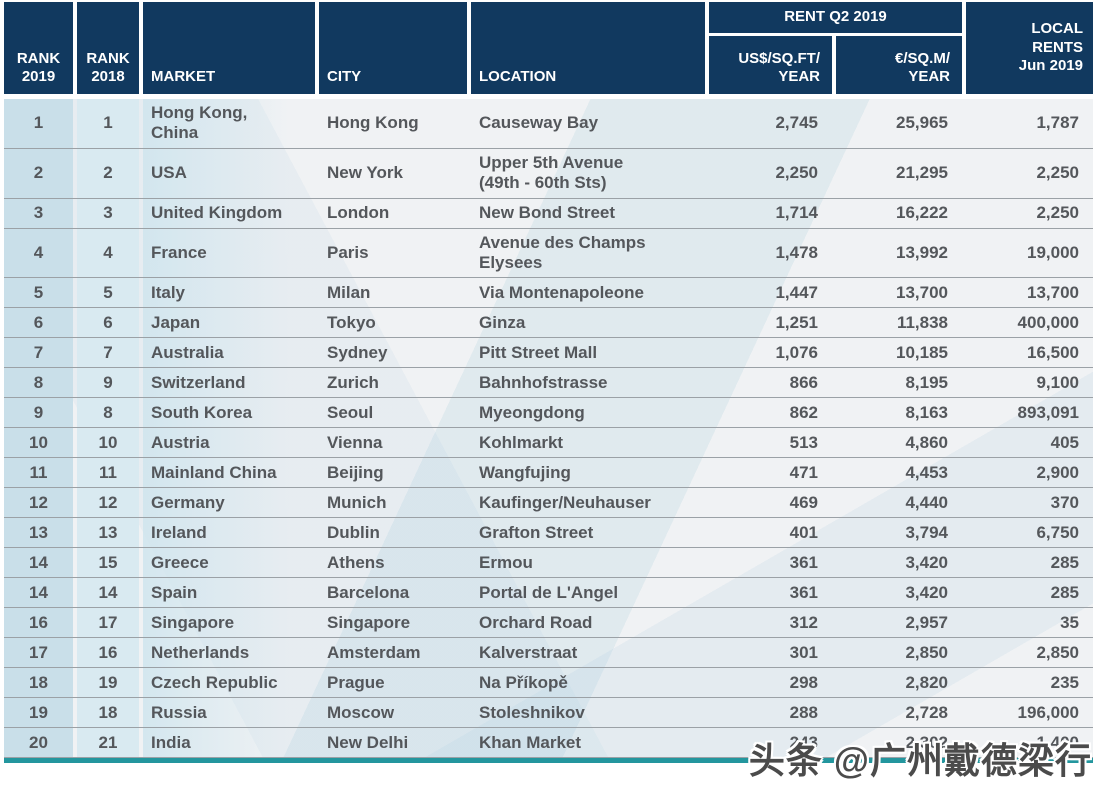  I want to click on cell-rank-2019: 7, so click(38, 353).